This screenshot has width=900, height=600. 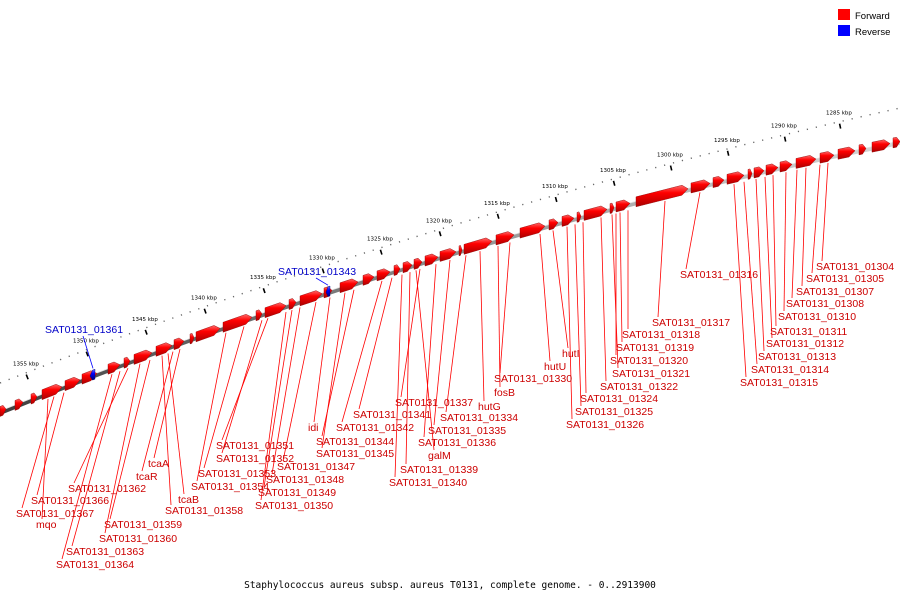 I want to click on gene-label-forward: SAT0131_01360, so click(x=138, y=539).